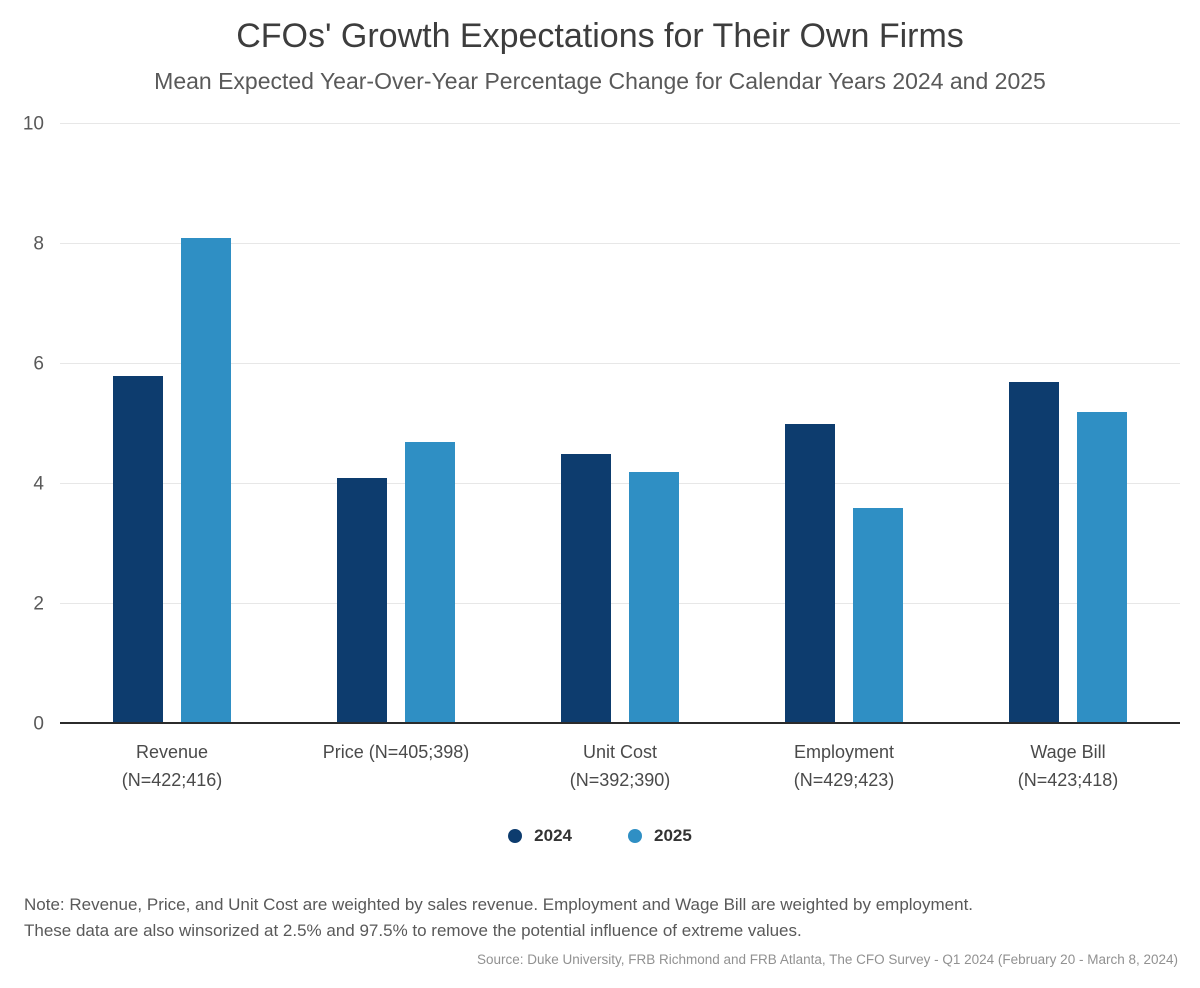 The height and width of the screenshot is (988, 1200). I want to click on y-tick-label-0: 0, so click(38, 724).